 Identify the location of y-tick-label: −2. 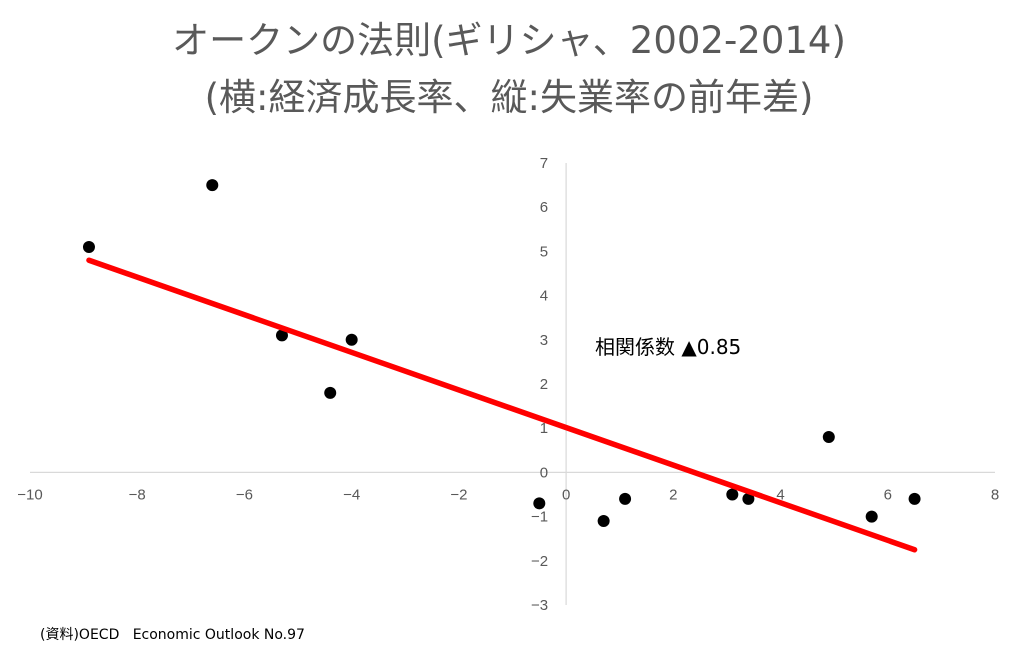
(539, 561).